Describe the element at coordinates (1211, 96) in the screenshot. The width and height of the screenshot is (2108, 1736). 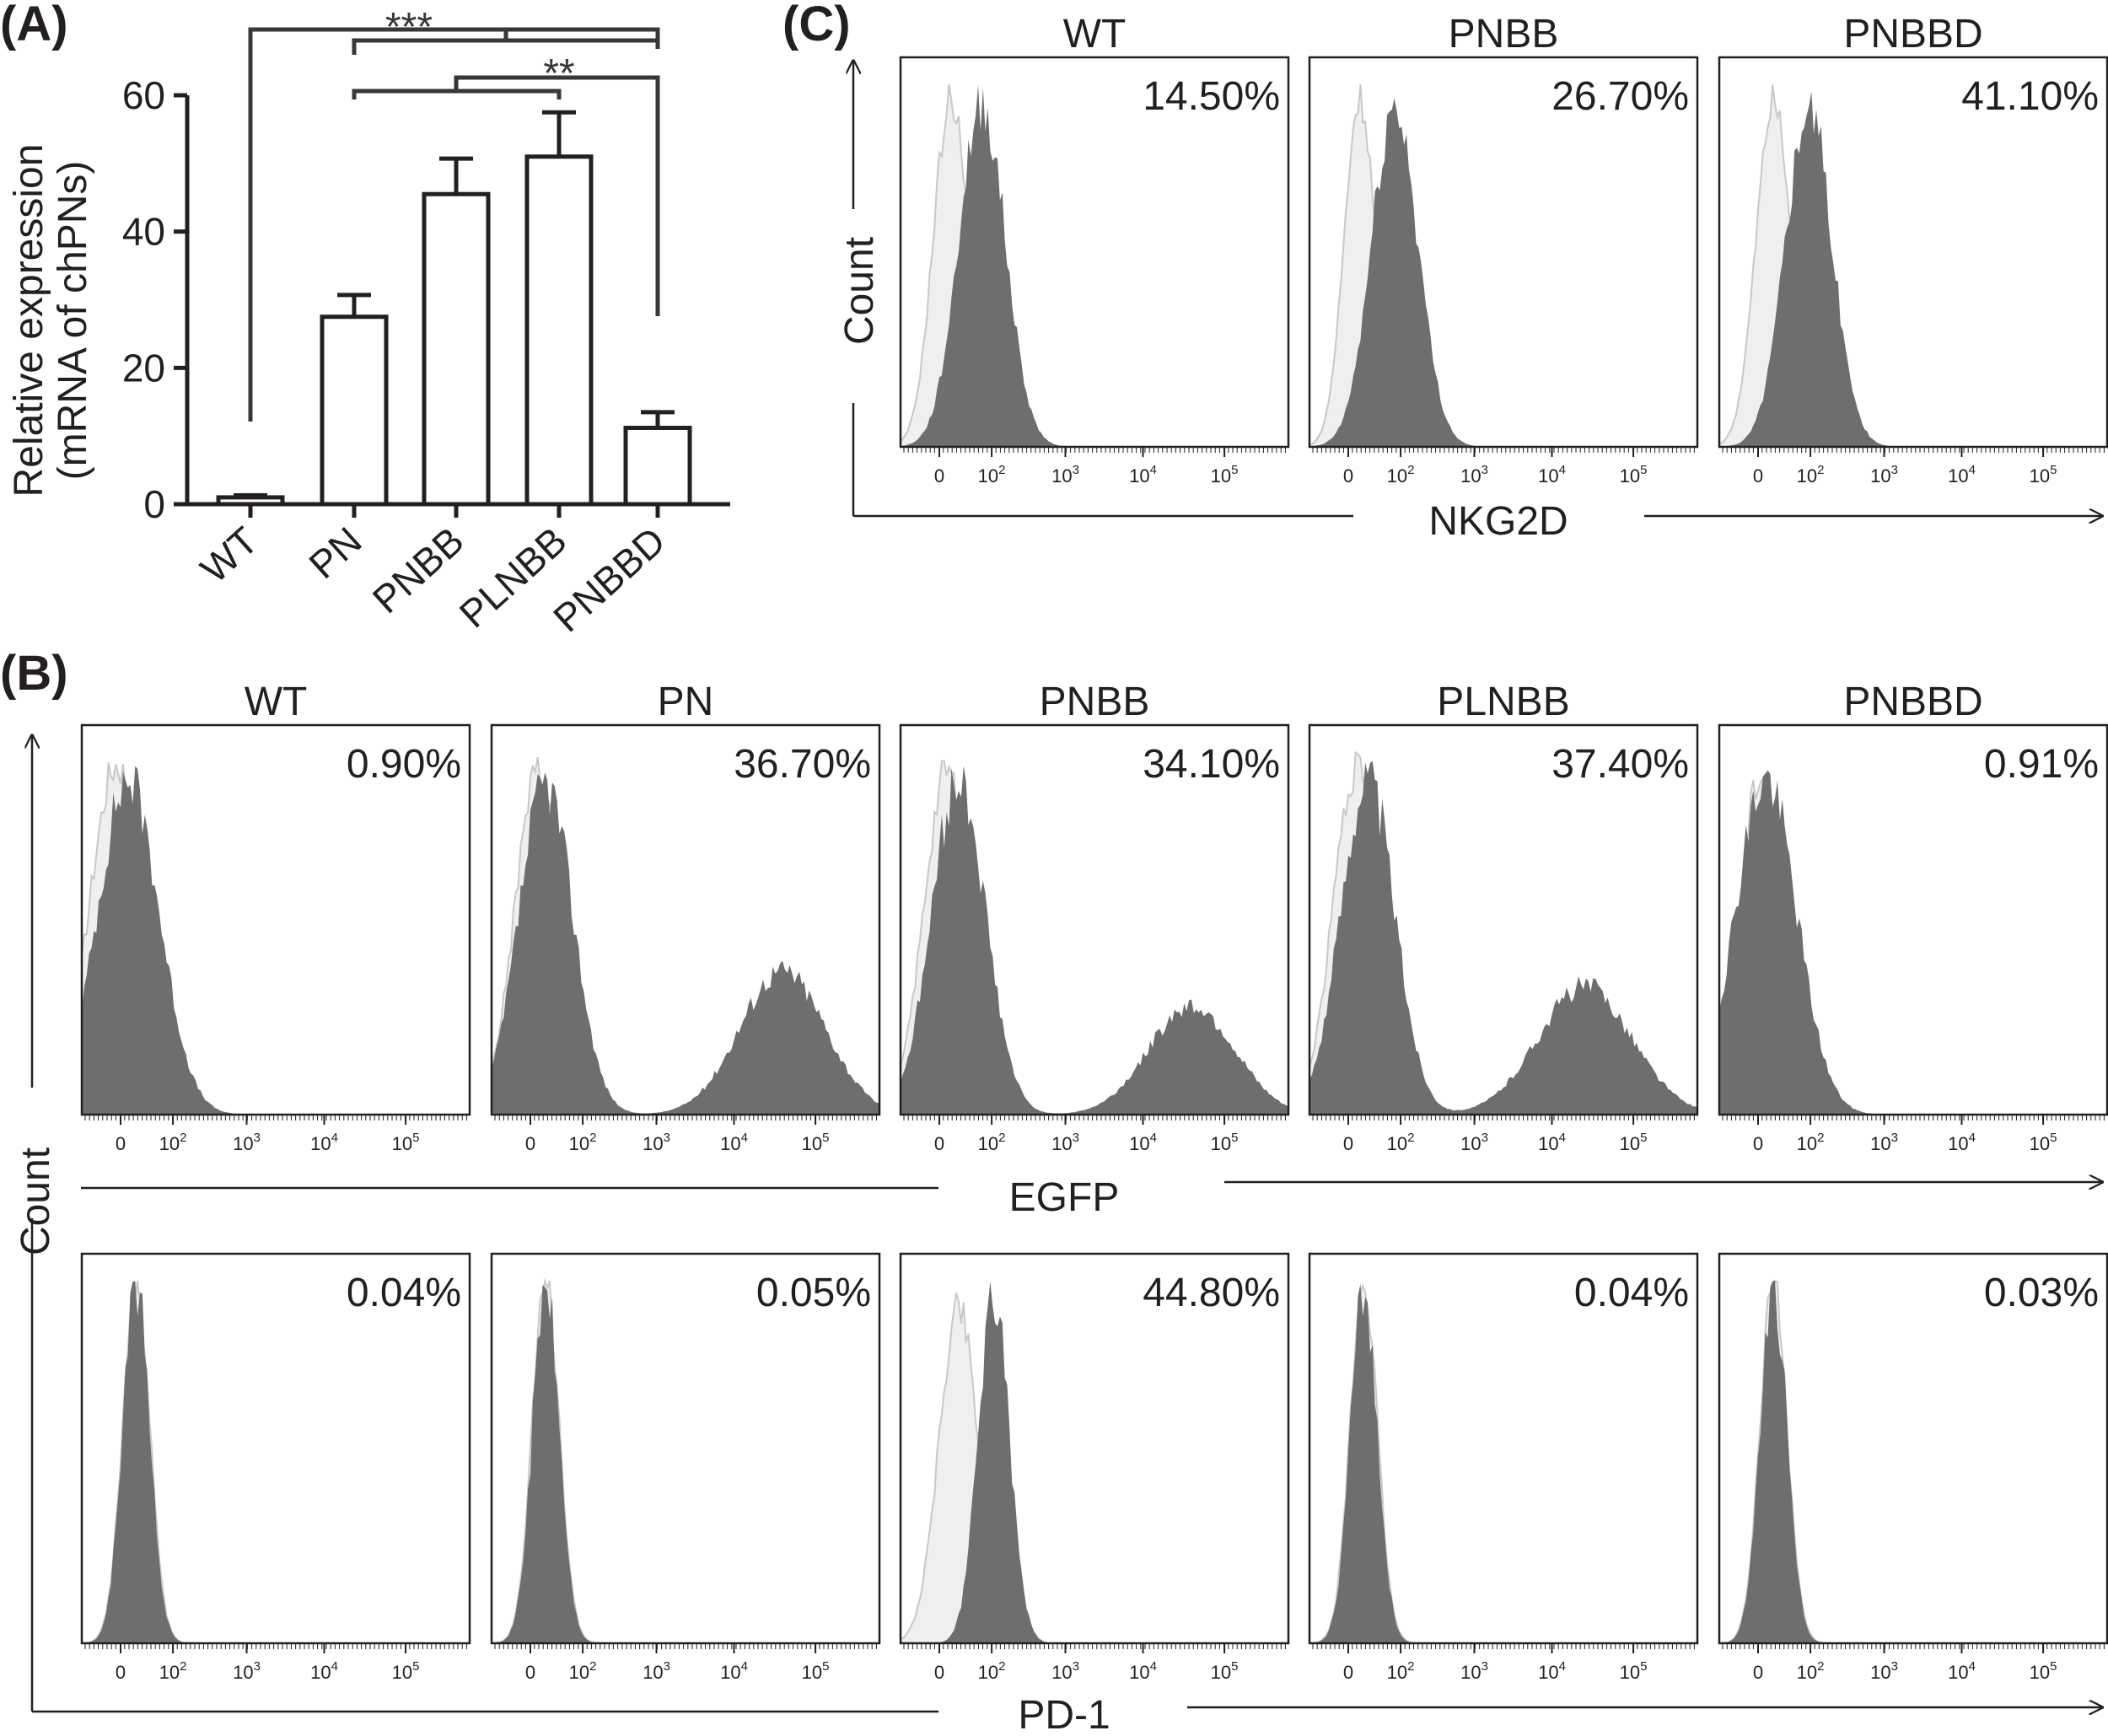
I see `percentage-label: 14.50%` at that location.